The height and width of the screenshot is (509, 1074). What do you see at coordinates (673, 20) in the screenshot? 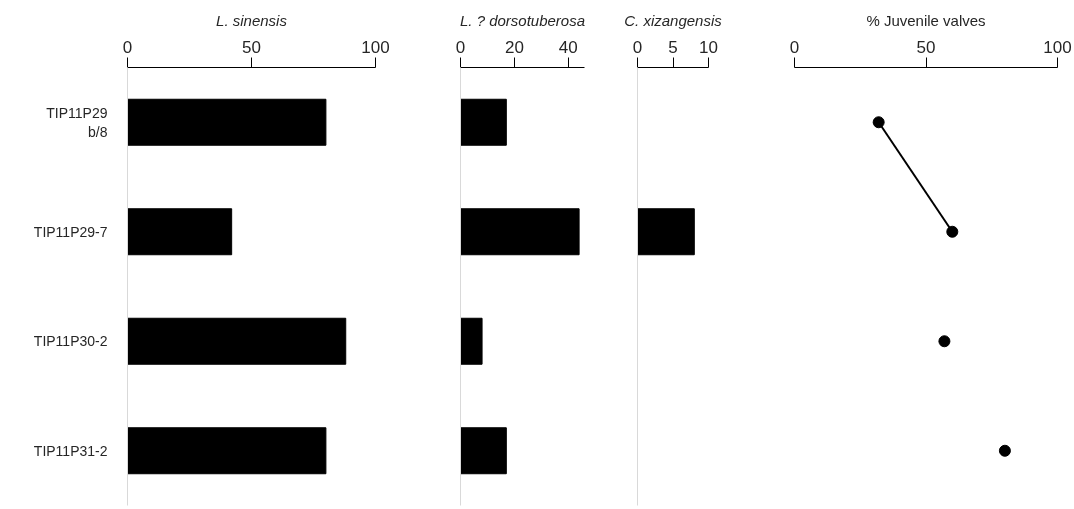
I see `chart-title: C. xizangensis` at bounding box center [673, 20].